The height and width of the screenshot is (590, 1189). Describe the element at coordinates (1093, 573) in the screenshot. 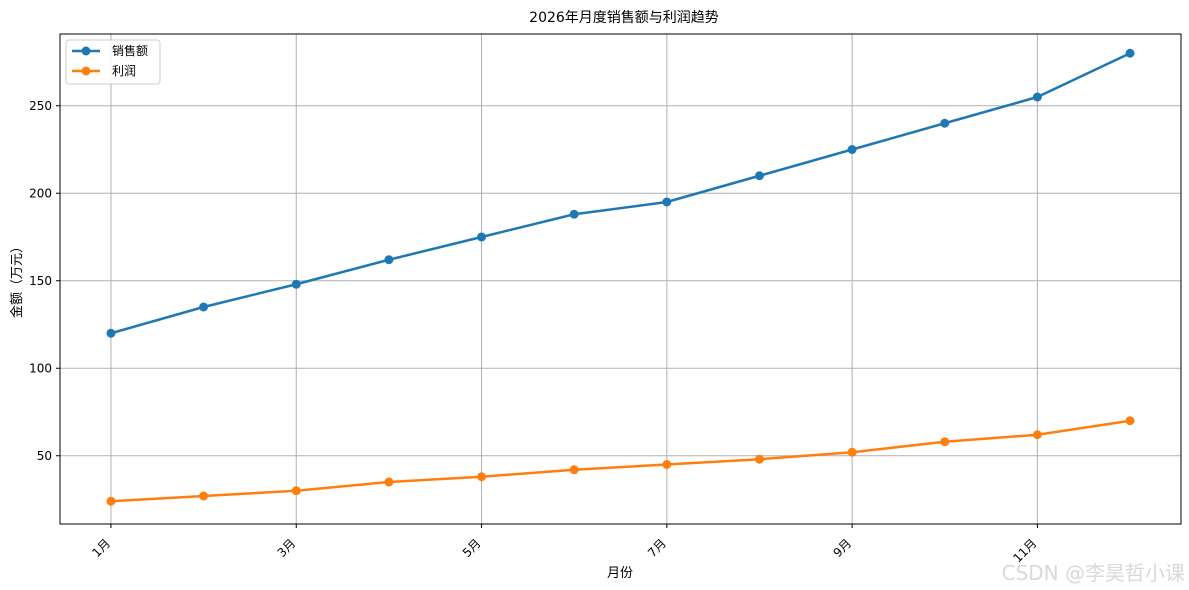

I see `watermark: CSDN @李昊哲小课` at that location.